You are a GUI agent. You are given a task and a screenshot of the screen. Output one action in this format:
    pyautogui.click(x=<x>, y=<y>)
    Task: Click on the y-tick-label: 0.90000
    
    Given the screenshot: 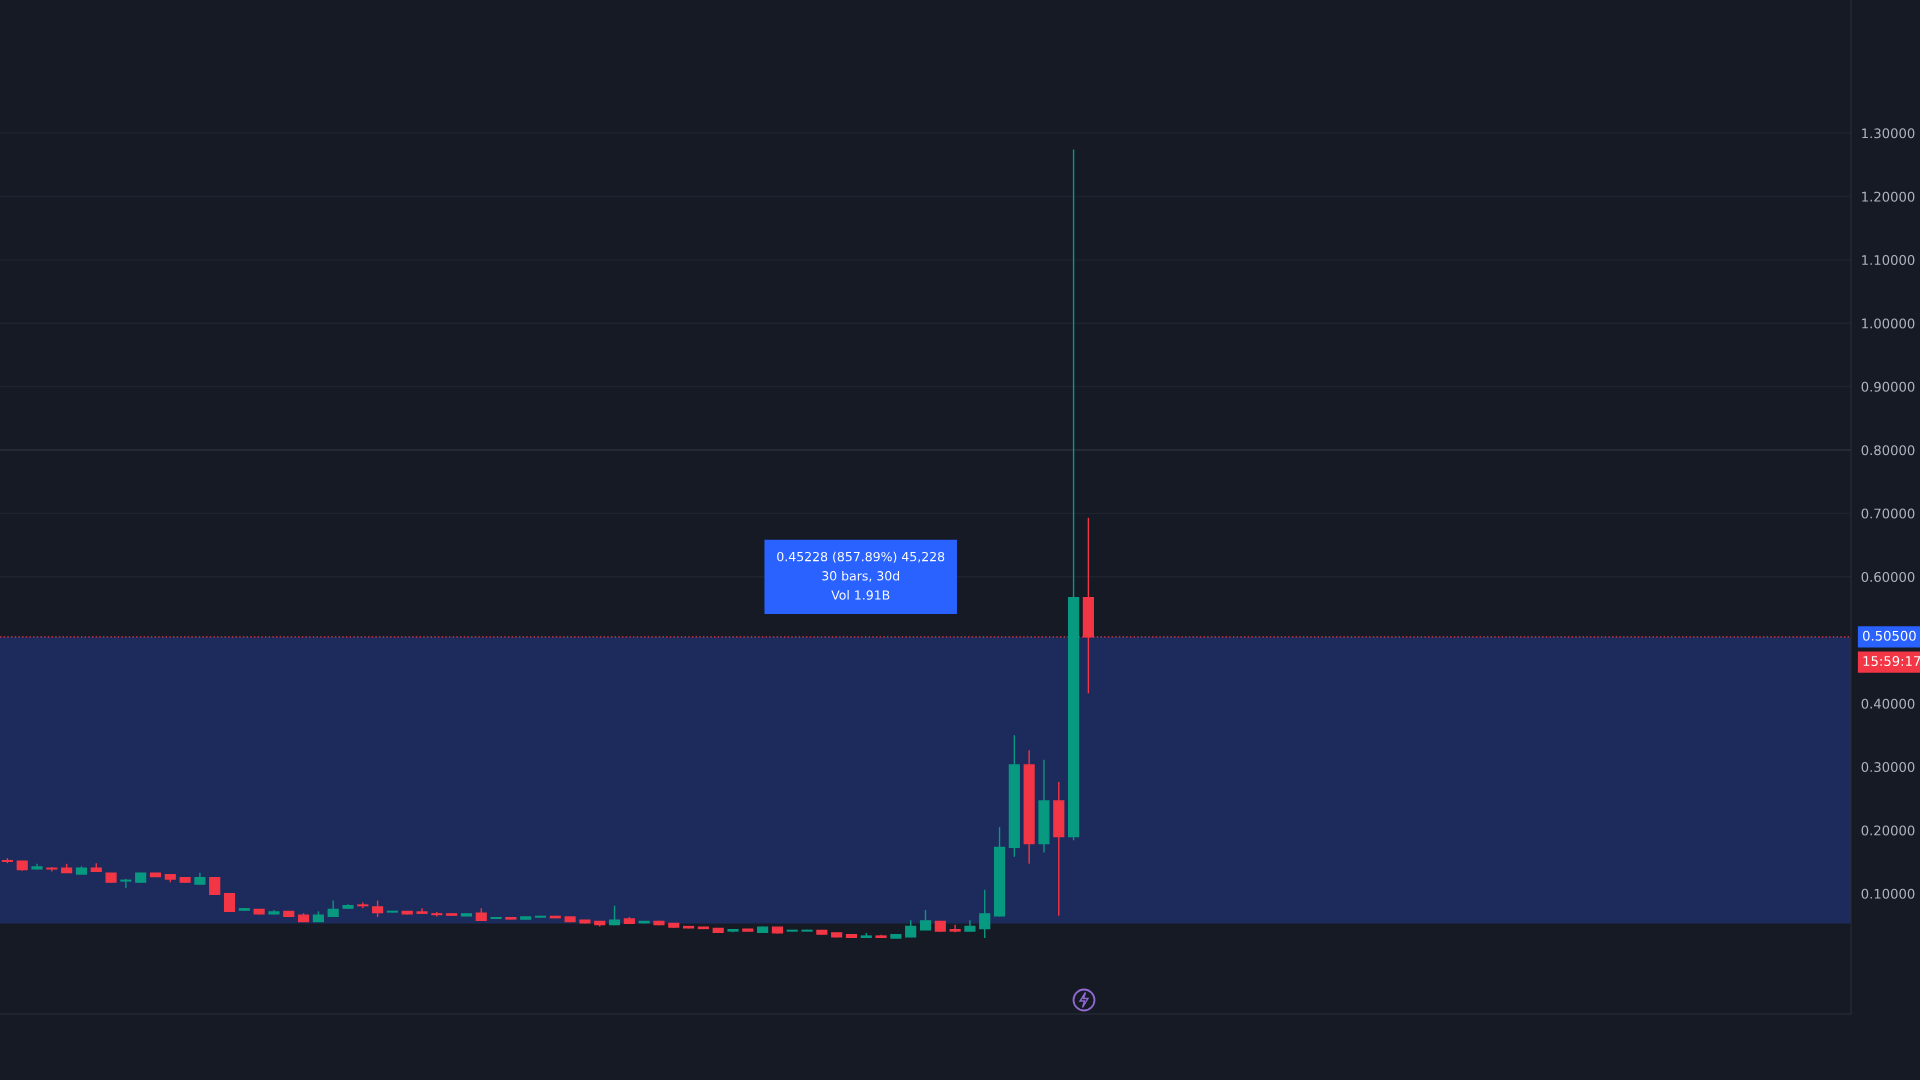 What is the action you would take?
    pyautogui.click(x=1888, y=386)
    